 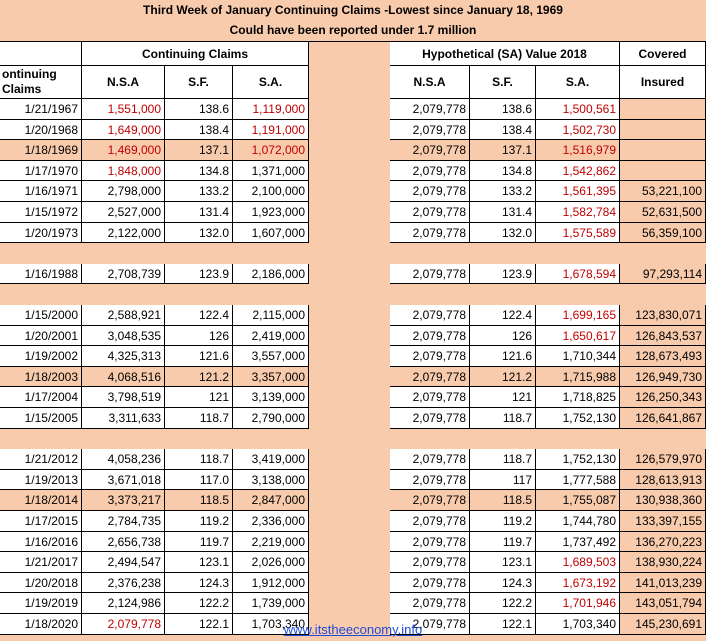 I want to click on row-sf: 138.6, so click(x=199, y=109).